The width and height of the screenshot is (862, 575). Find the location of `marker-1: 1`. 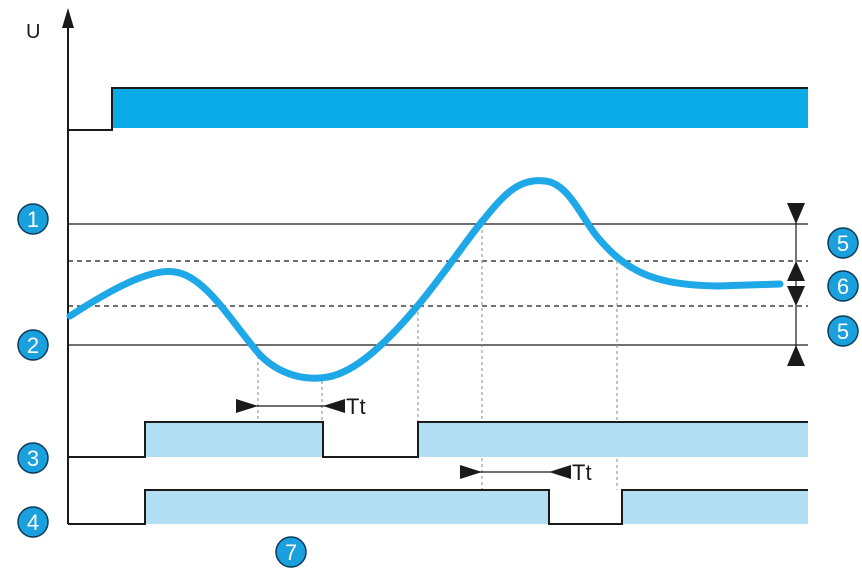

marker-1: 1 is located at coordinates (33, 219).